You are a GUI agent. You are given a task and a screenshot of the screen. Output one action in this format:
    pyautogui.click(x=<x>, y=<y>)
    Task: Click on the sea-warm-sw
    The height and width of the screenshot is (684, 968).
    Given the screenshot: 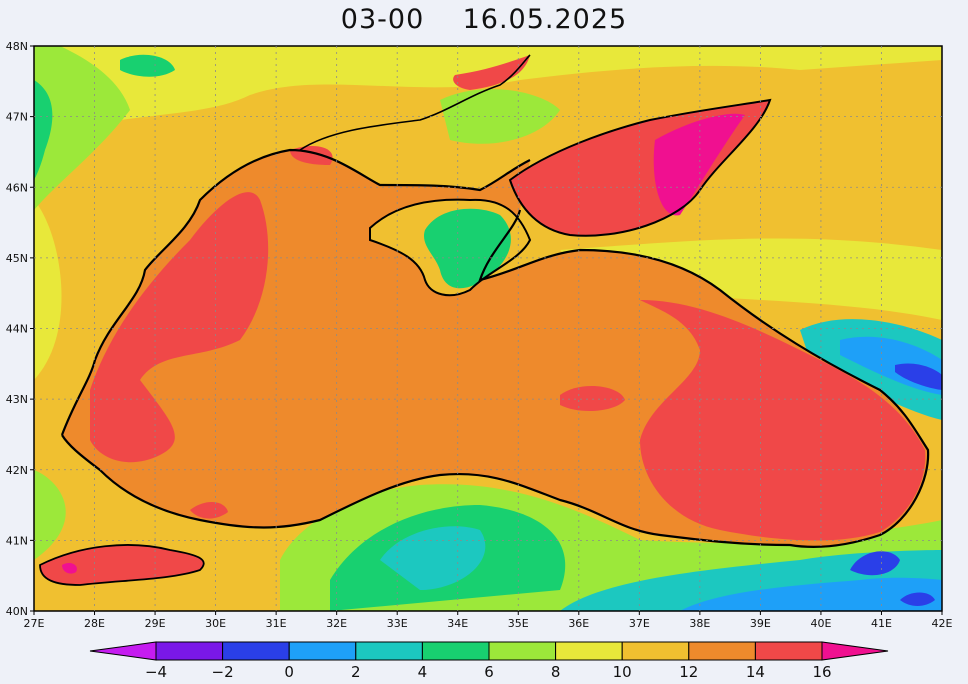 What is the action you would take?
    pyautogui.click(x=209, y=510)
    